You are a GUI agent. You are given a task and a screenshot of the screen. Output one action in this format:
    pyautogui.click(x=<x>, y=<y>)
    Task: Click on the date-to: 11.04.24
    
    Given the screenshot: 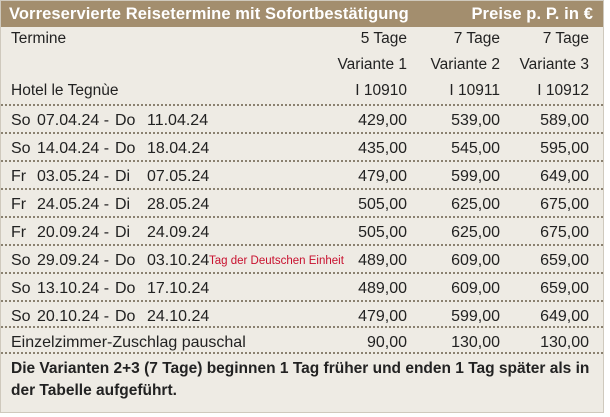 What is the action you would take?
    pyautogui.click(x=178, y=120)
    